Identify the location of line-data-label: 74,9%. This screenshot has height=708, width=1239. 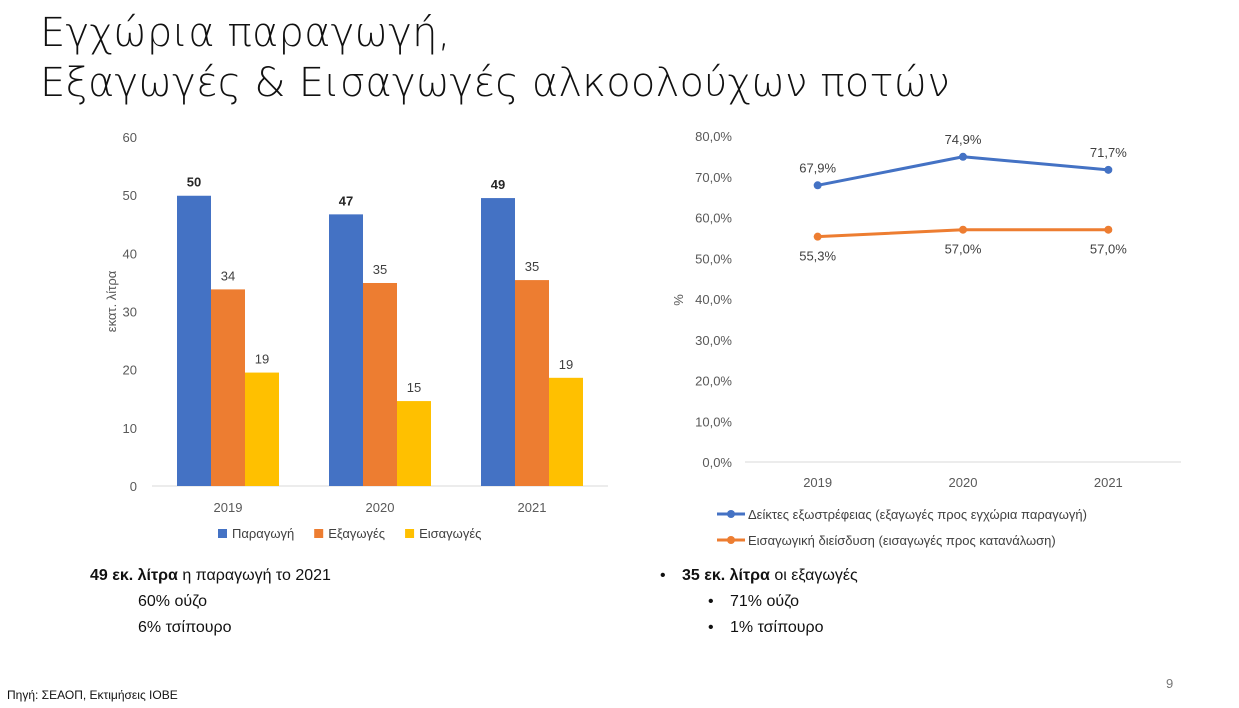
(963, 139).